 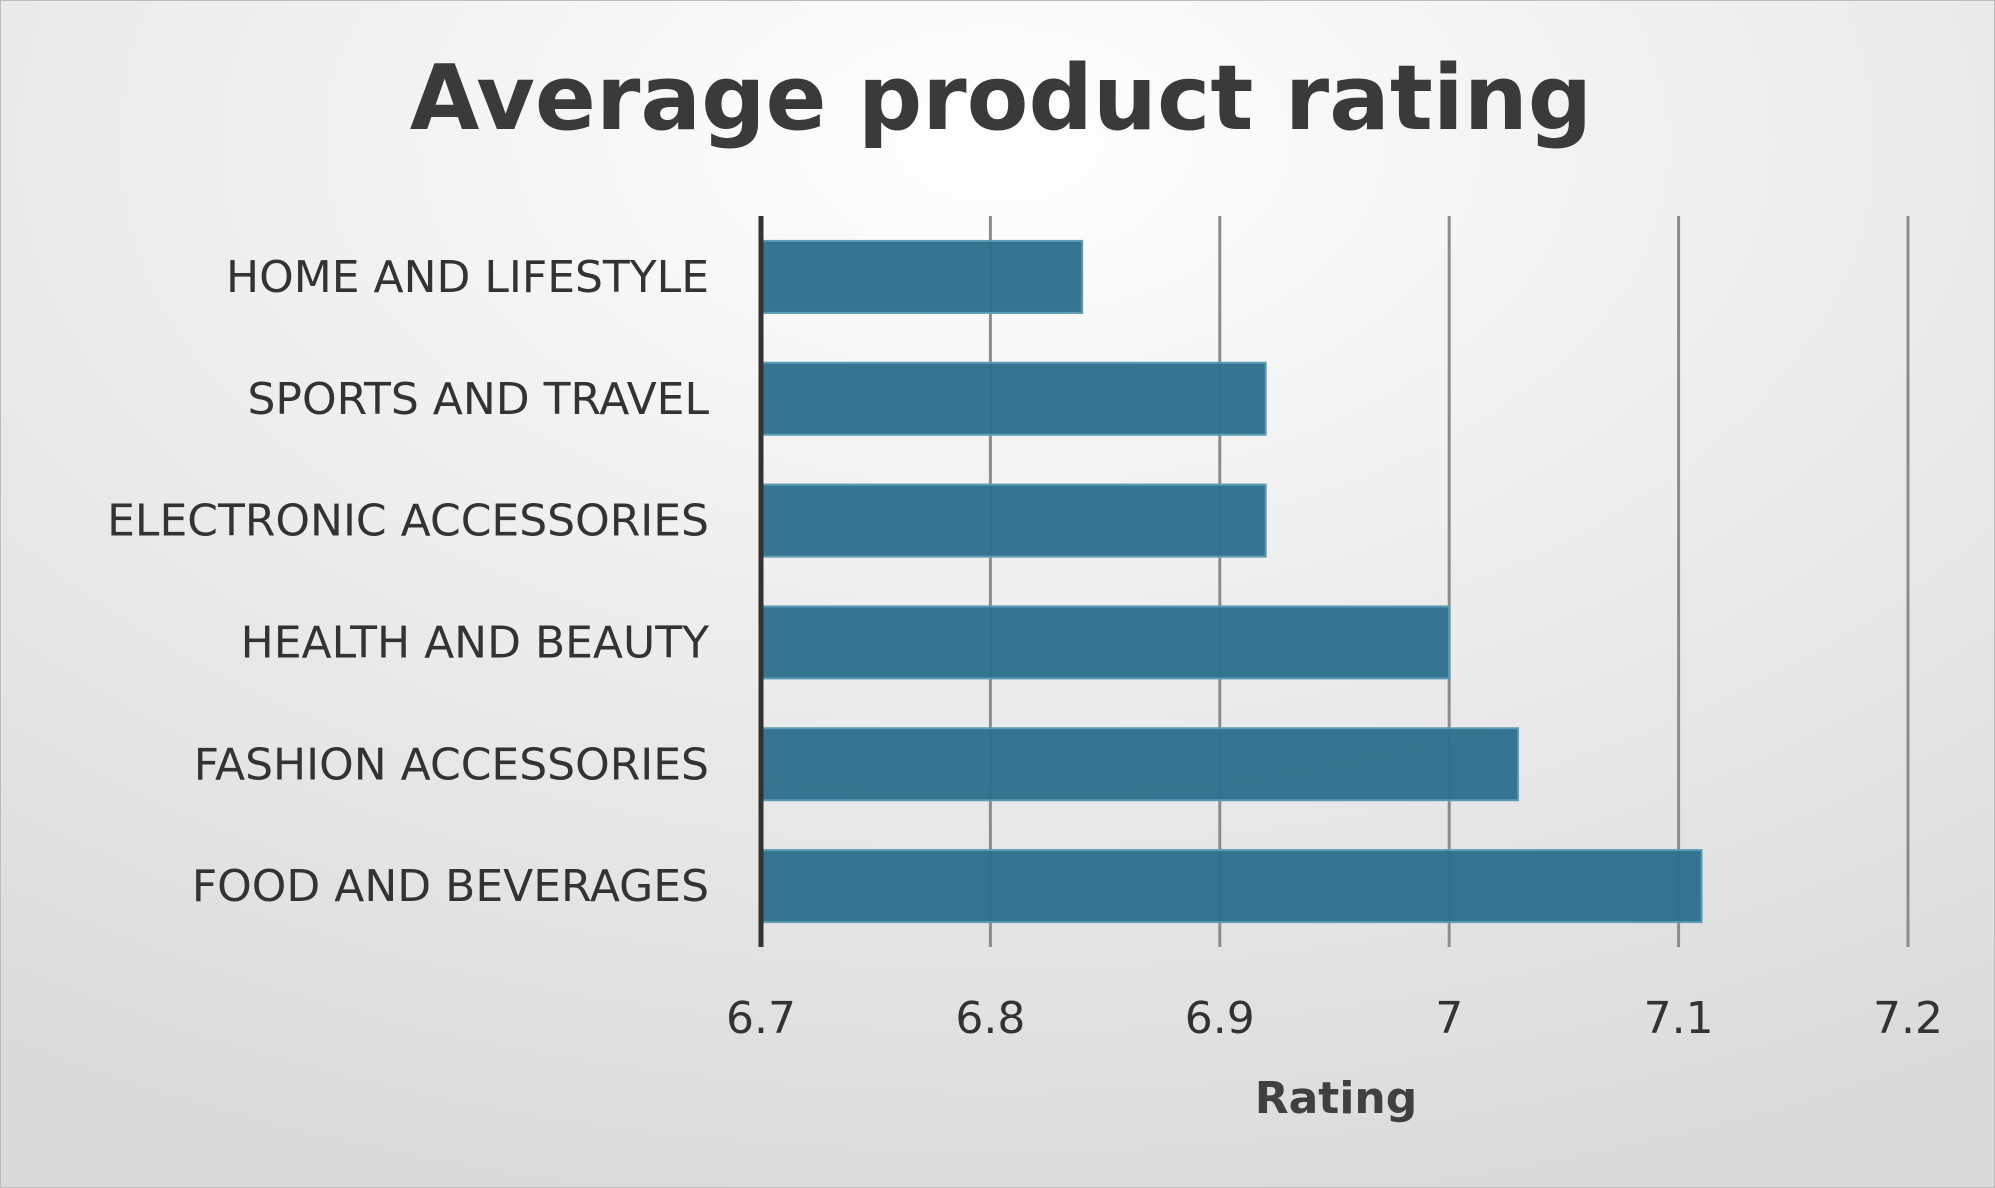 What do you see at coordinates (450, 886) in the screenshot?
I see `category-label: FOOD AND BEVERAGES` at bounding box center [450, 886].